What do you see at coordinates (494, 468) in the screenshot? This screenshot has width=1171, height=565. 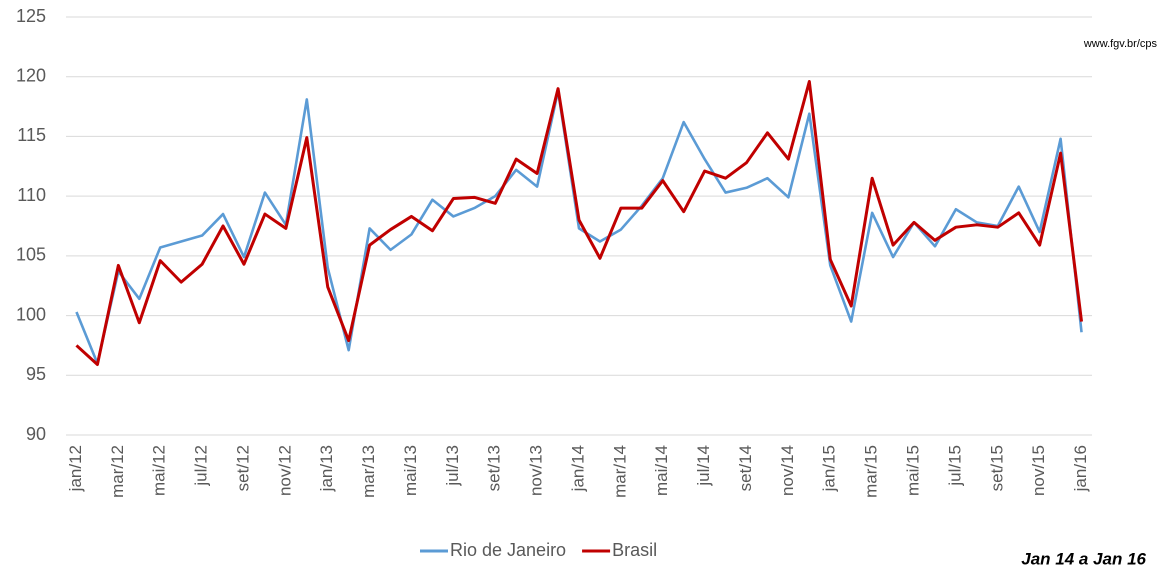 I see `x-tick-label: set/13` at bounding box center [494, 468].